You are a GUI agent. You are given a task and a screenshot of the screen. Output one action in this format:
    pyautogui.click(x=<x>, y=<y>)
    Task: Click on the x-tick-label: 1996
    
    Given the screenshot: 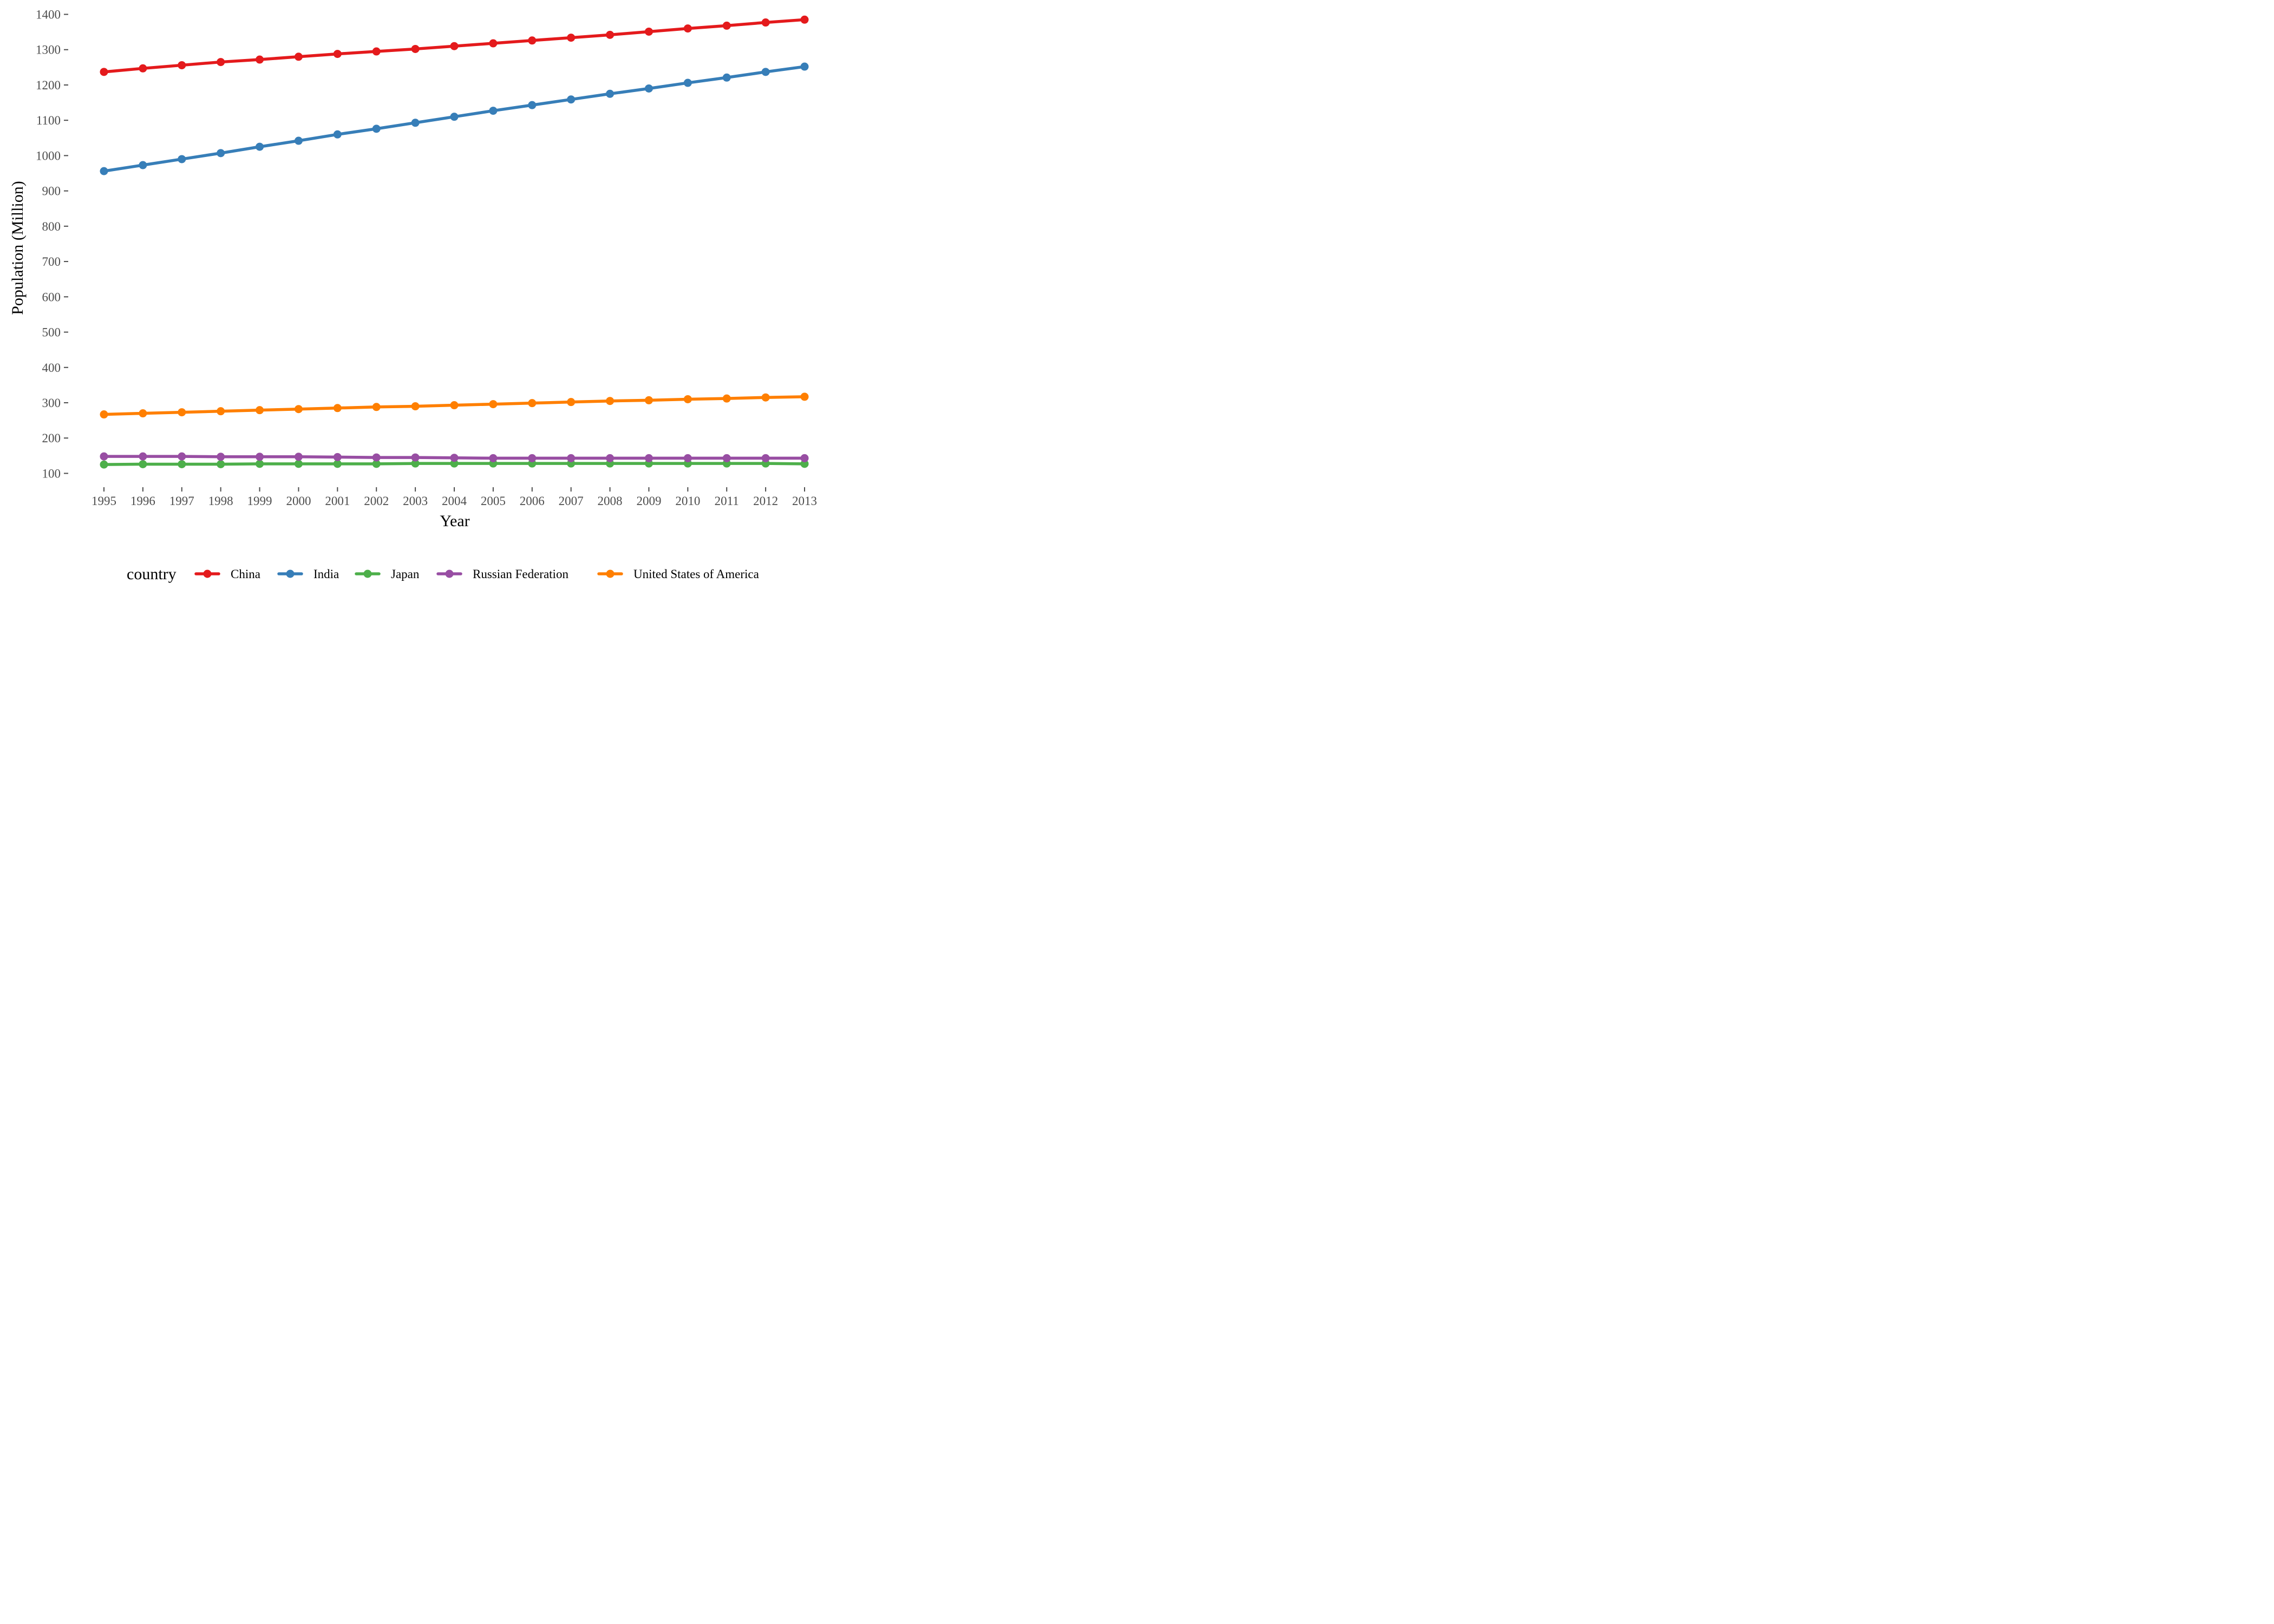 What is the action you would take?
    pyautogui.click(x=143, y=501)
    